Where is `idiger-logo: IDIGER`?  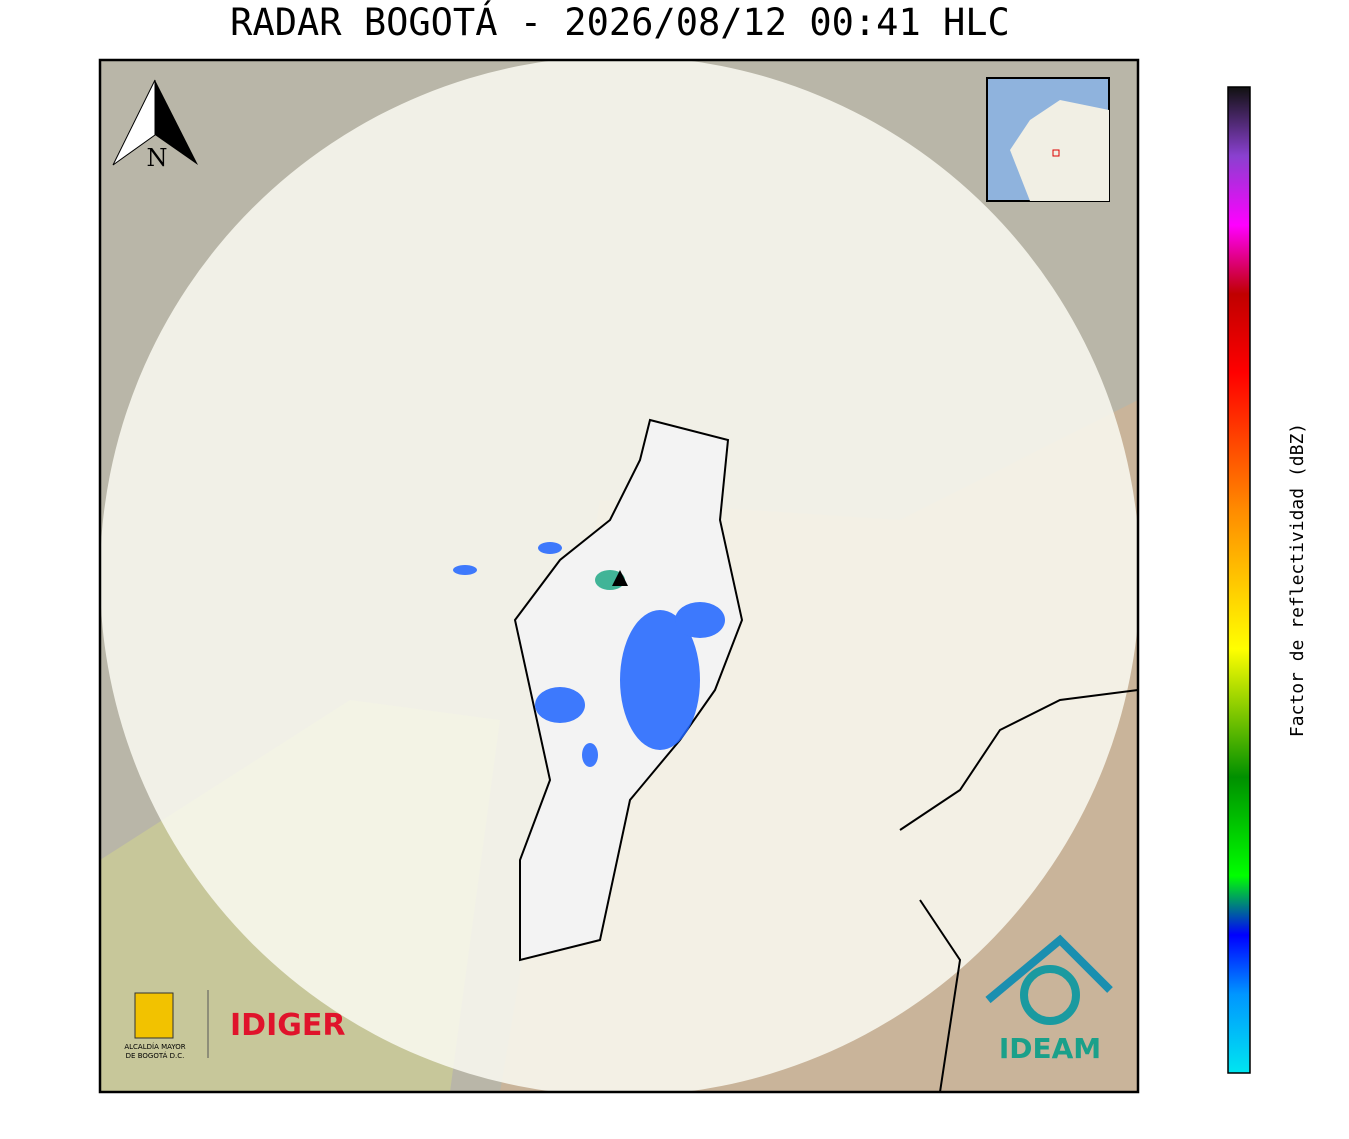
idiger-logo: IDIGER is located at coordinates (287, 1025).